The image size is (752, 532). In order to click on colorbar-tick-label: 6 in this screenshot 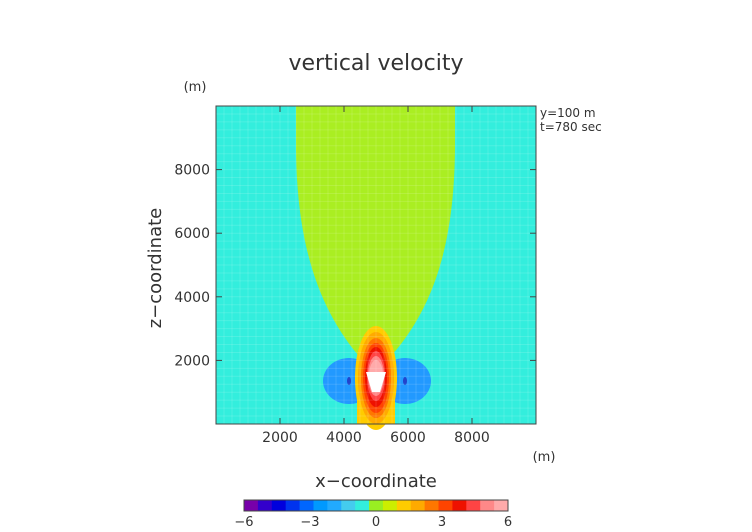, I will do `click(508, 522)`.